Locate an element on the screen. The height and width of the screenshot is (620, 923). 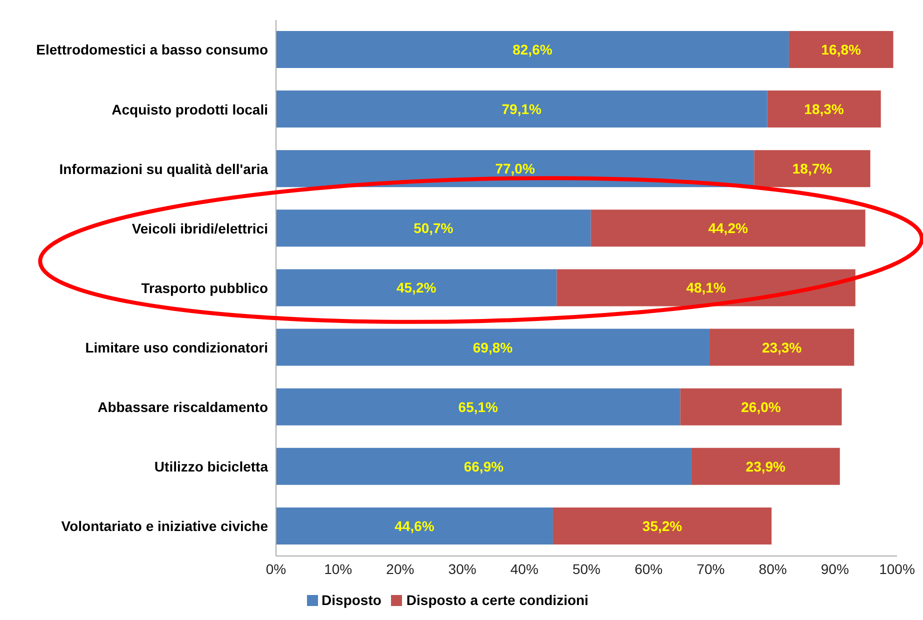
data-label: 66,9% is located at coordinates (484, 466).